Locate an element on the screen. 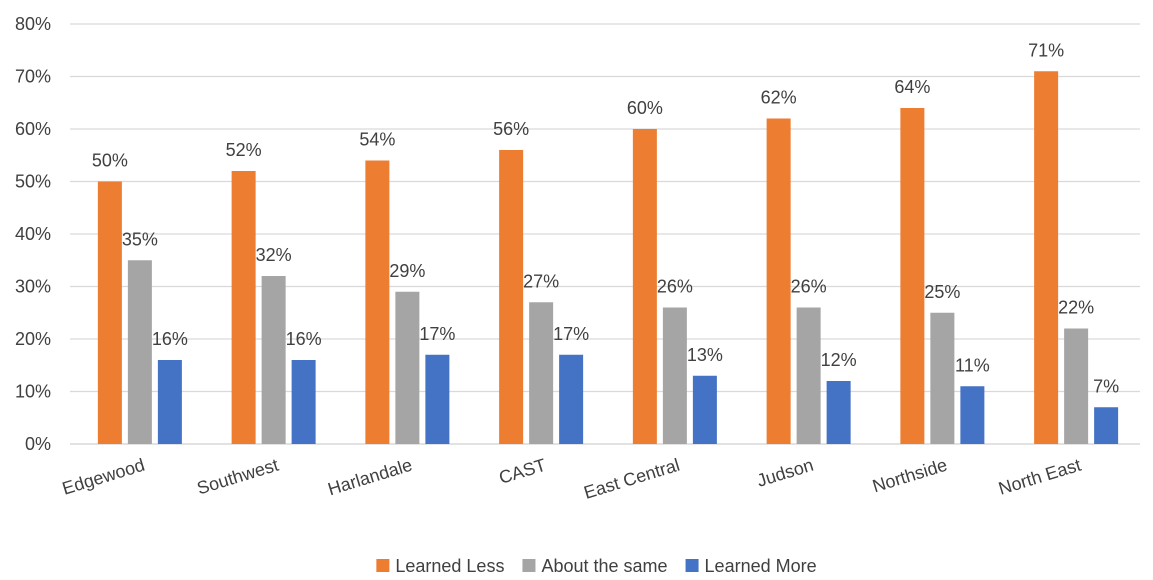  category-label: Edgewood is located at coordinates (103, 477).